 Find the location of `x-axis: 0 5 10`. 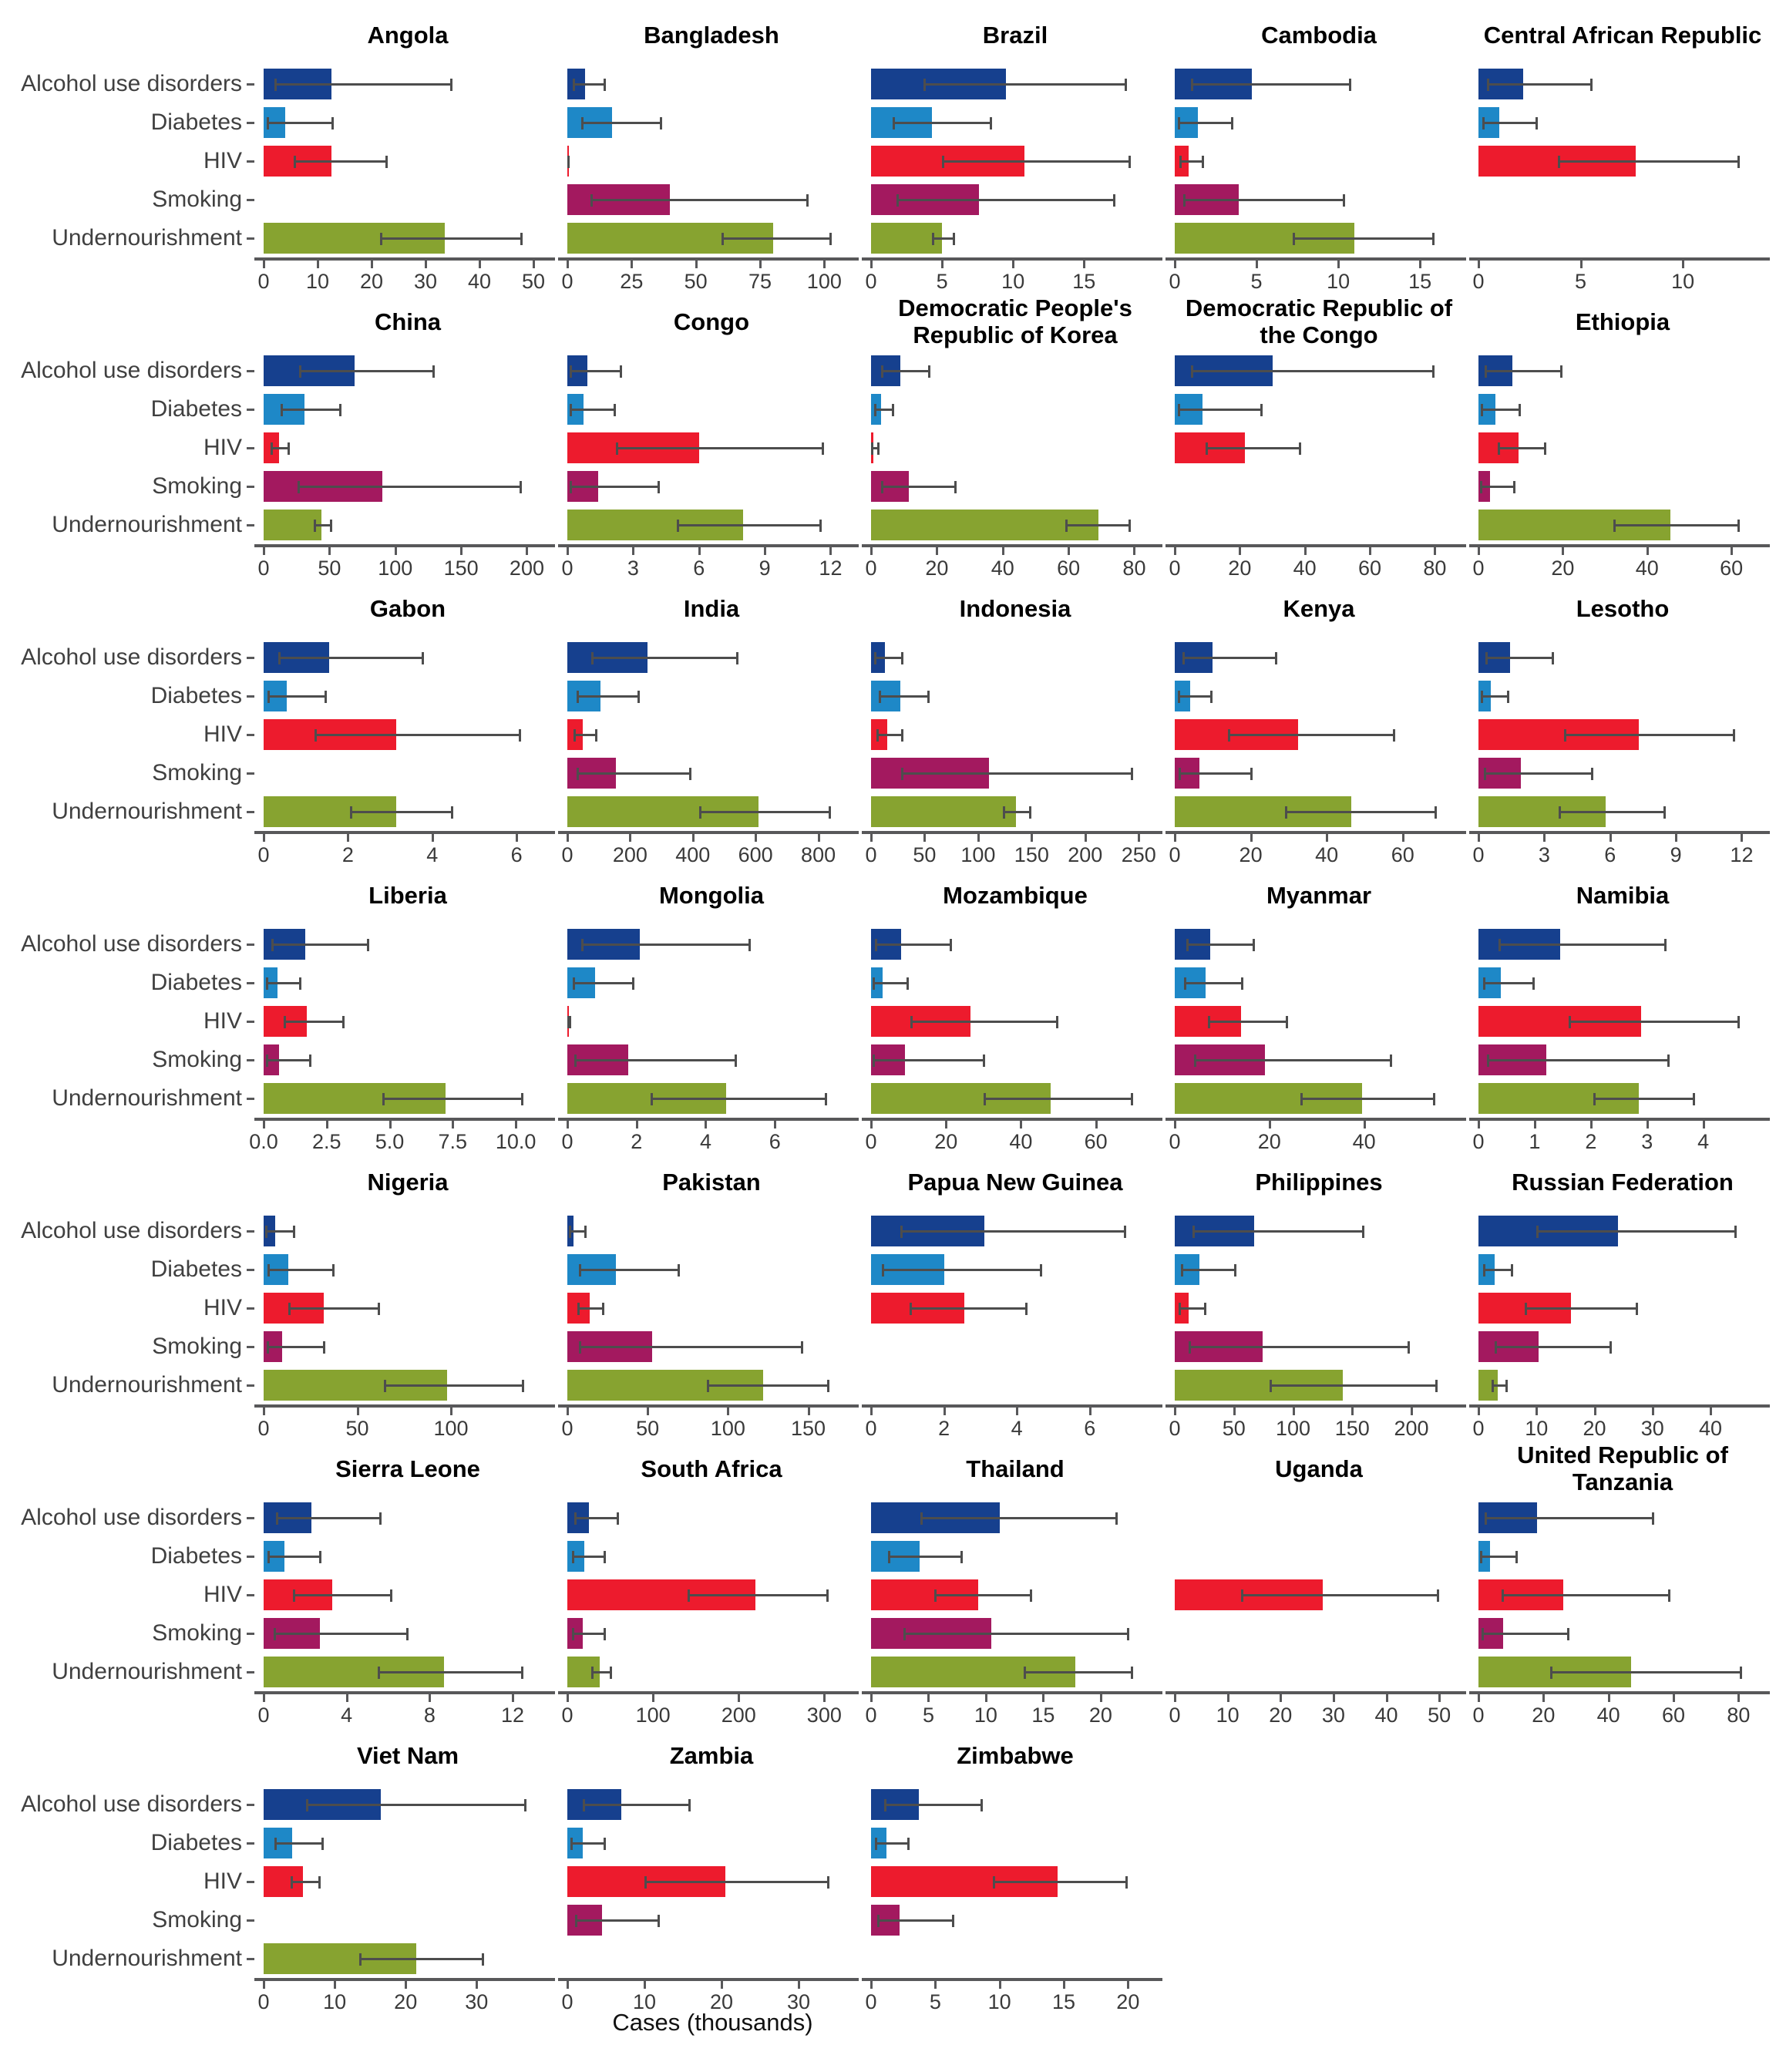

x-axis: 0 5 10 is located at coordinates (1619, 275).